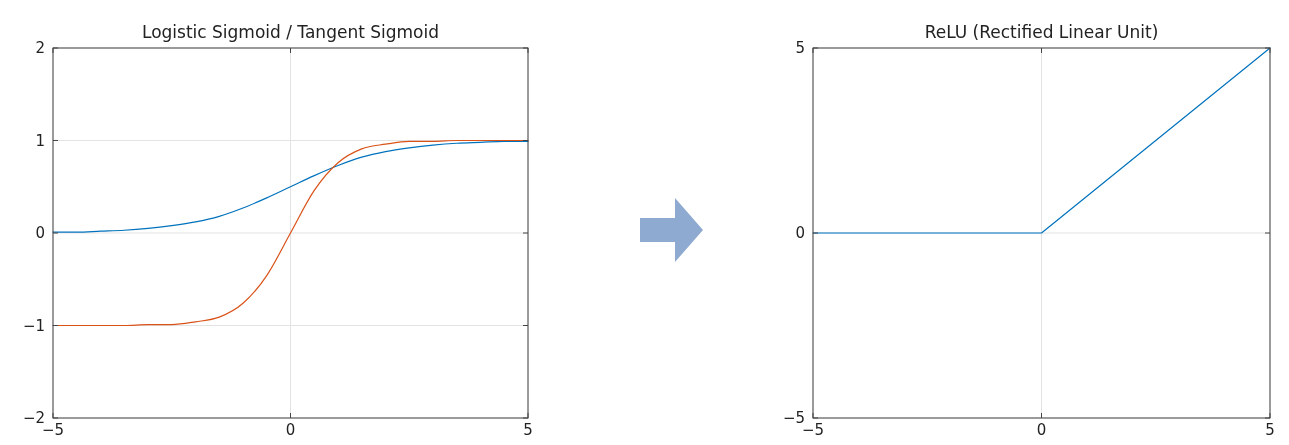 The width and height of the screenshot is (1289, 445). Describe the element at coordinates (800, 48) in the screenshot. I see `y-tick-label: 5` at that location.